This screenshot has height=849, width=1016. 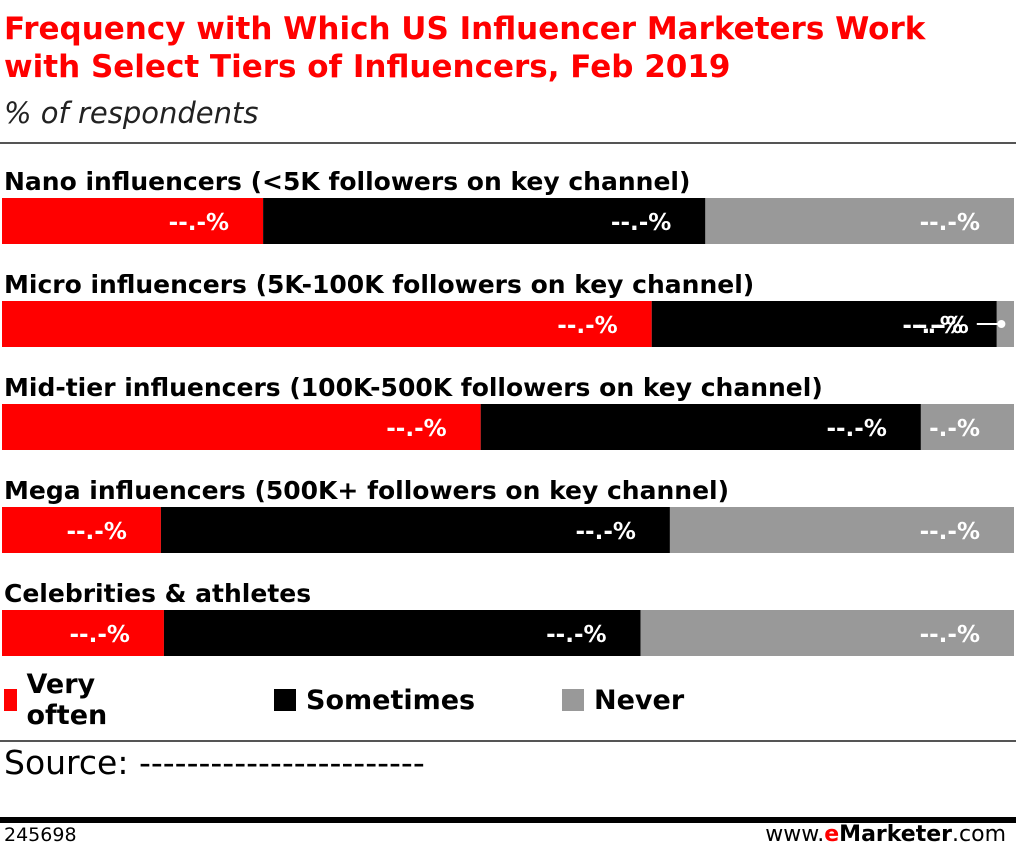 I want to click on legend-label-very-often: Very often, so click(x=67, y=700).